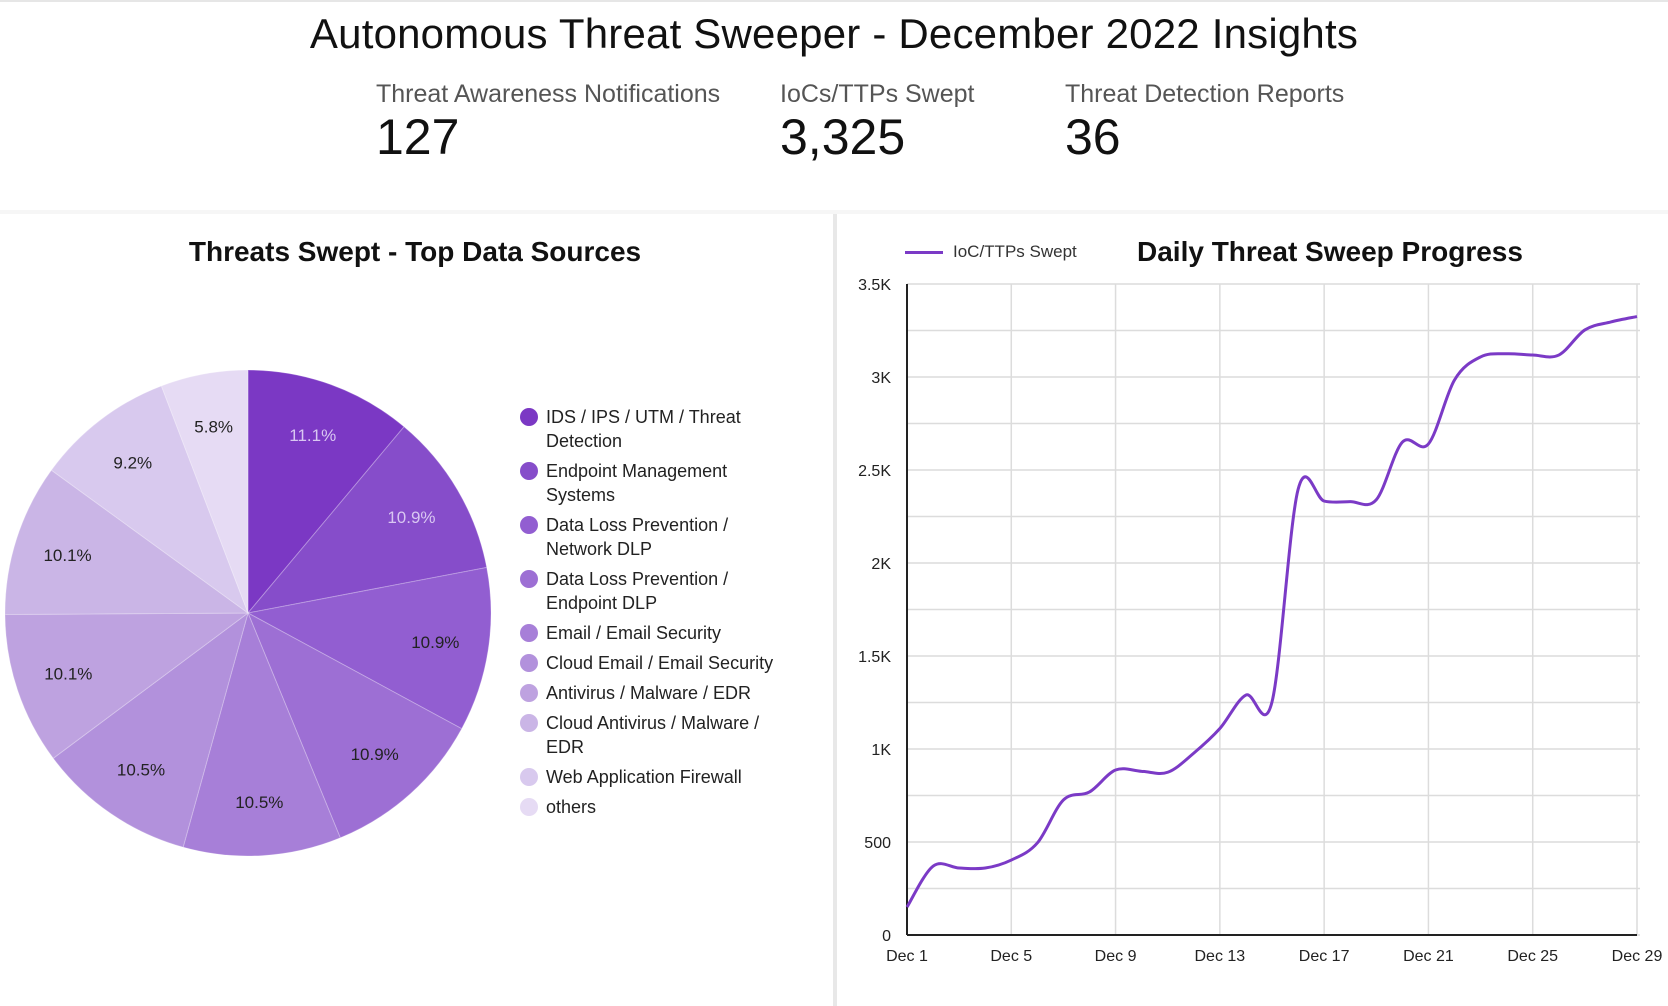  I want to click on y-tick-label: 2.5K, so click(874, 471).